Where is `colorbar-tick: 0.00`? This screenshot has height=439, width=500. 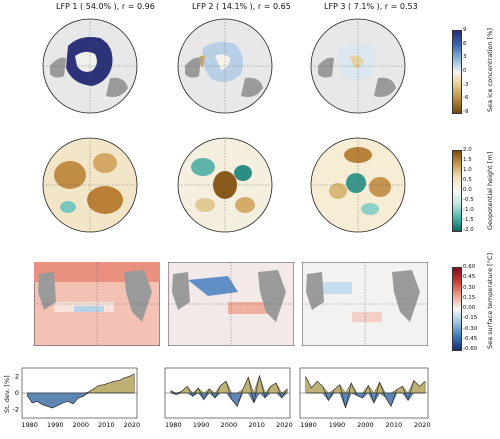 colorbar-tick: 0.00 is located at coordinates (469, 308).